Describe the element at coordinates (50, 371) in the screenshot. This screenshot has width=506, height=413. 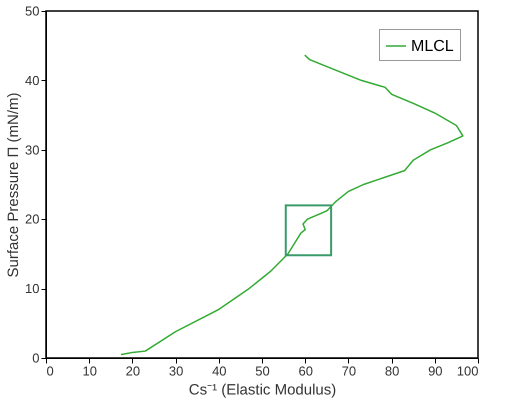
I see `x-tick-label: 0` at that location.